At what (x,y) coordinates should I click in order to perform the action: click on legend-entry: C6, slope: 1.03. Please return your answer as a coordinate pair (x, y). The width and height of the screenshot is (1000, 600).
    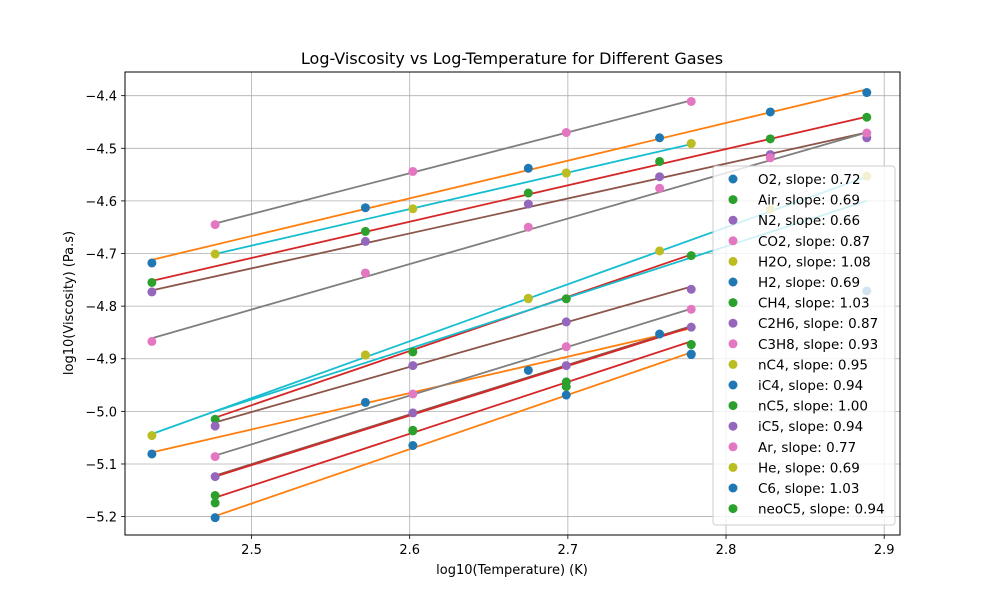
    Looking at the image, I should click on (808, 489).